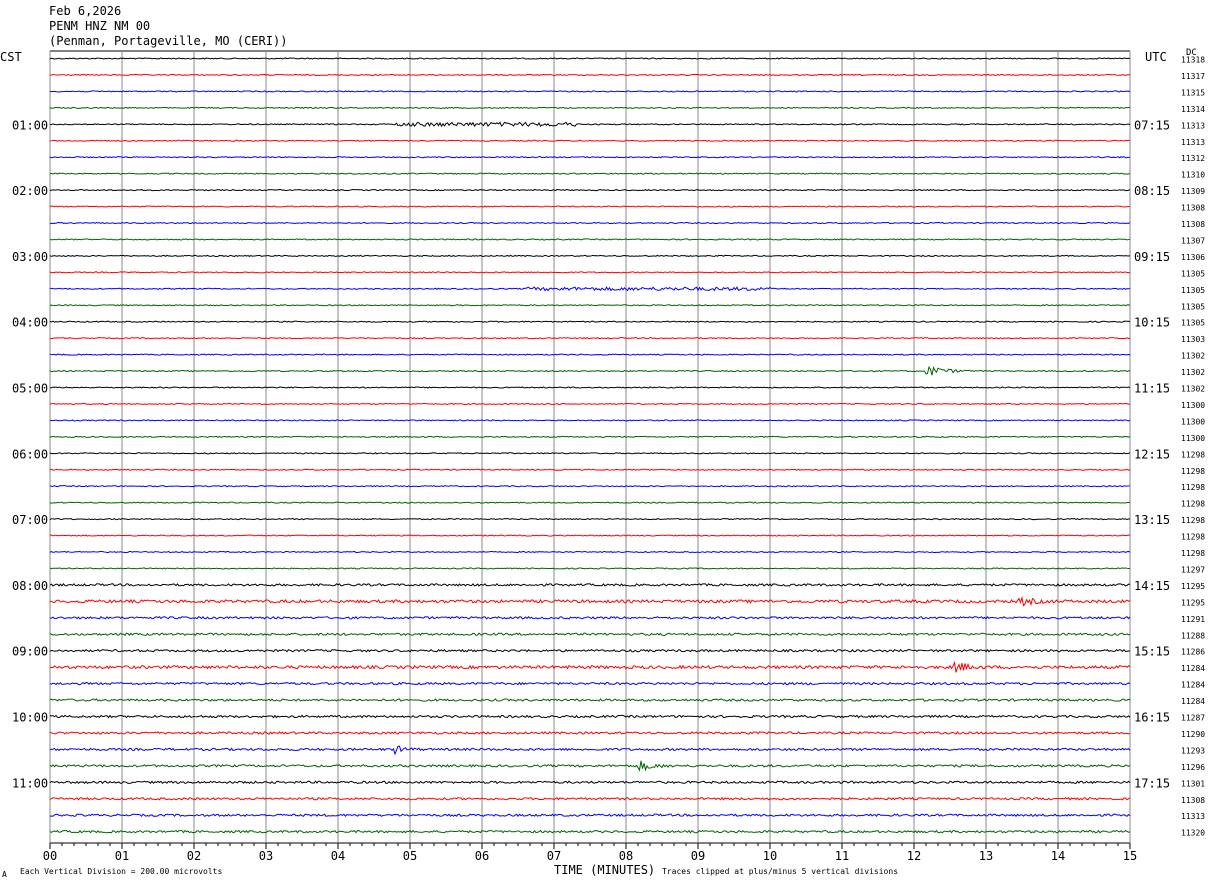  What do you see at coordinates (1193, 76) in the screenshot?
I see `dc-offset-label-1: 11317` at bounding box center [1193, 76].